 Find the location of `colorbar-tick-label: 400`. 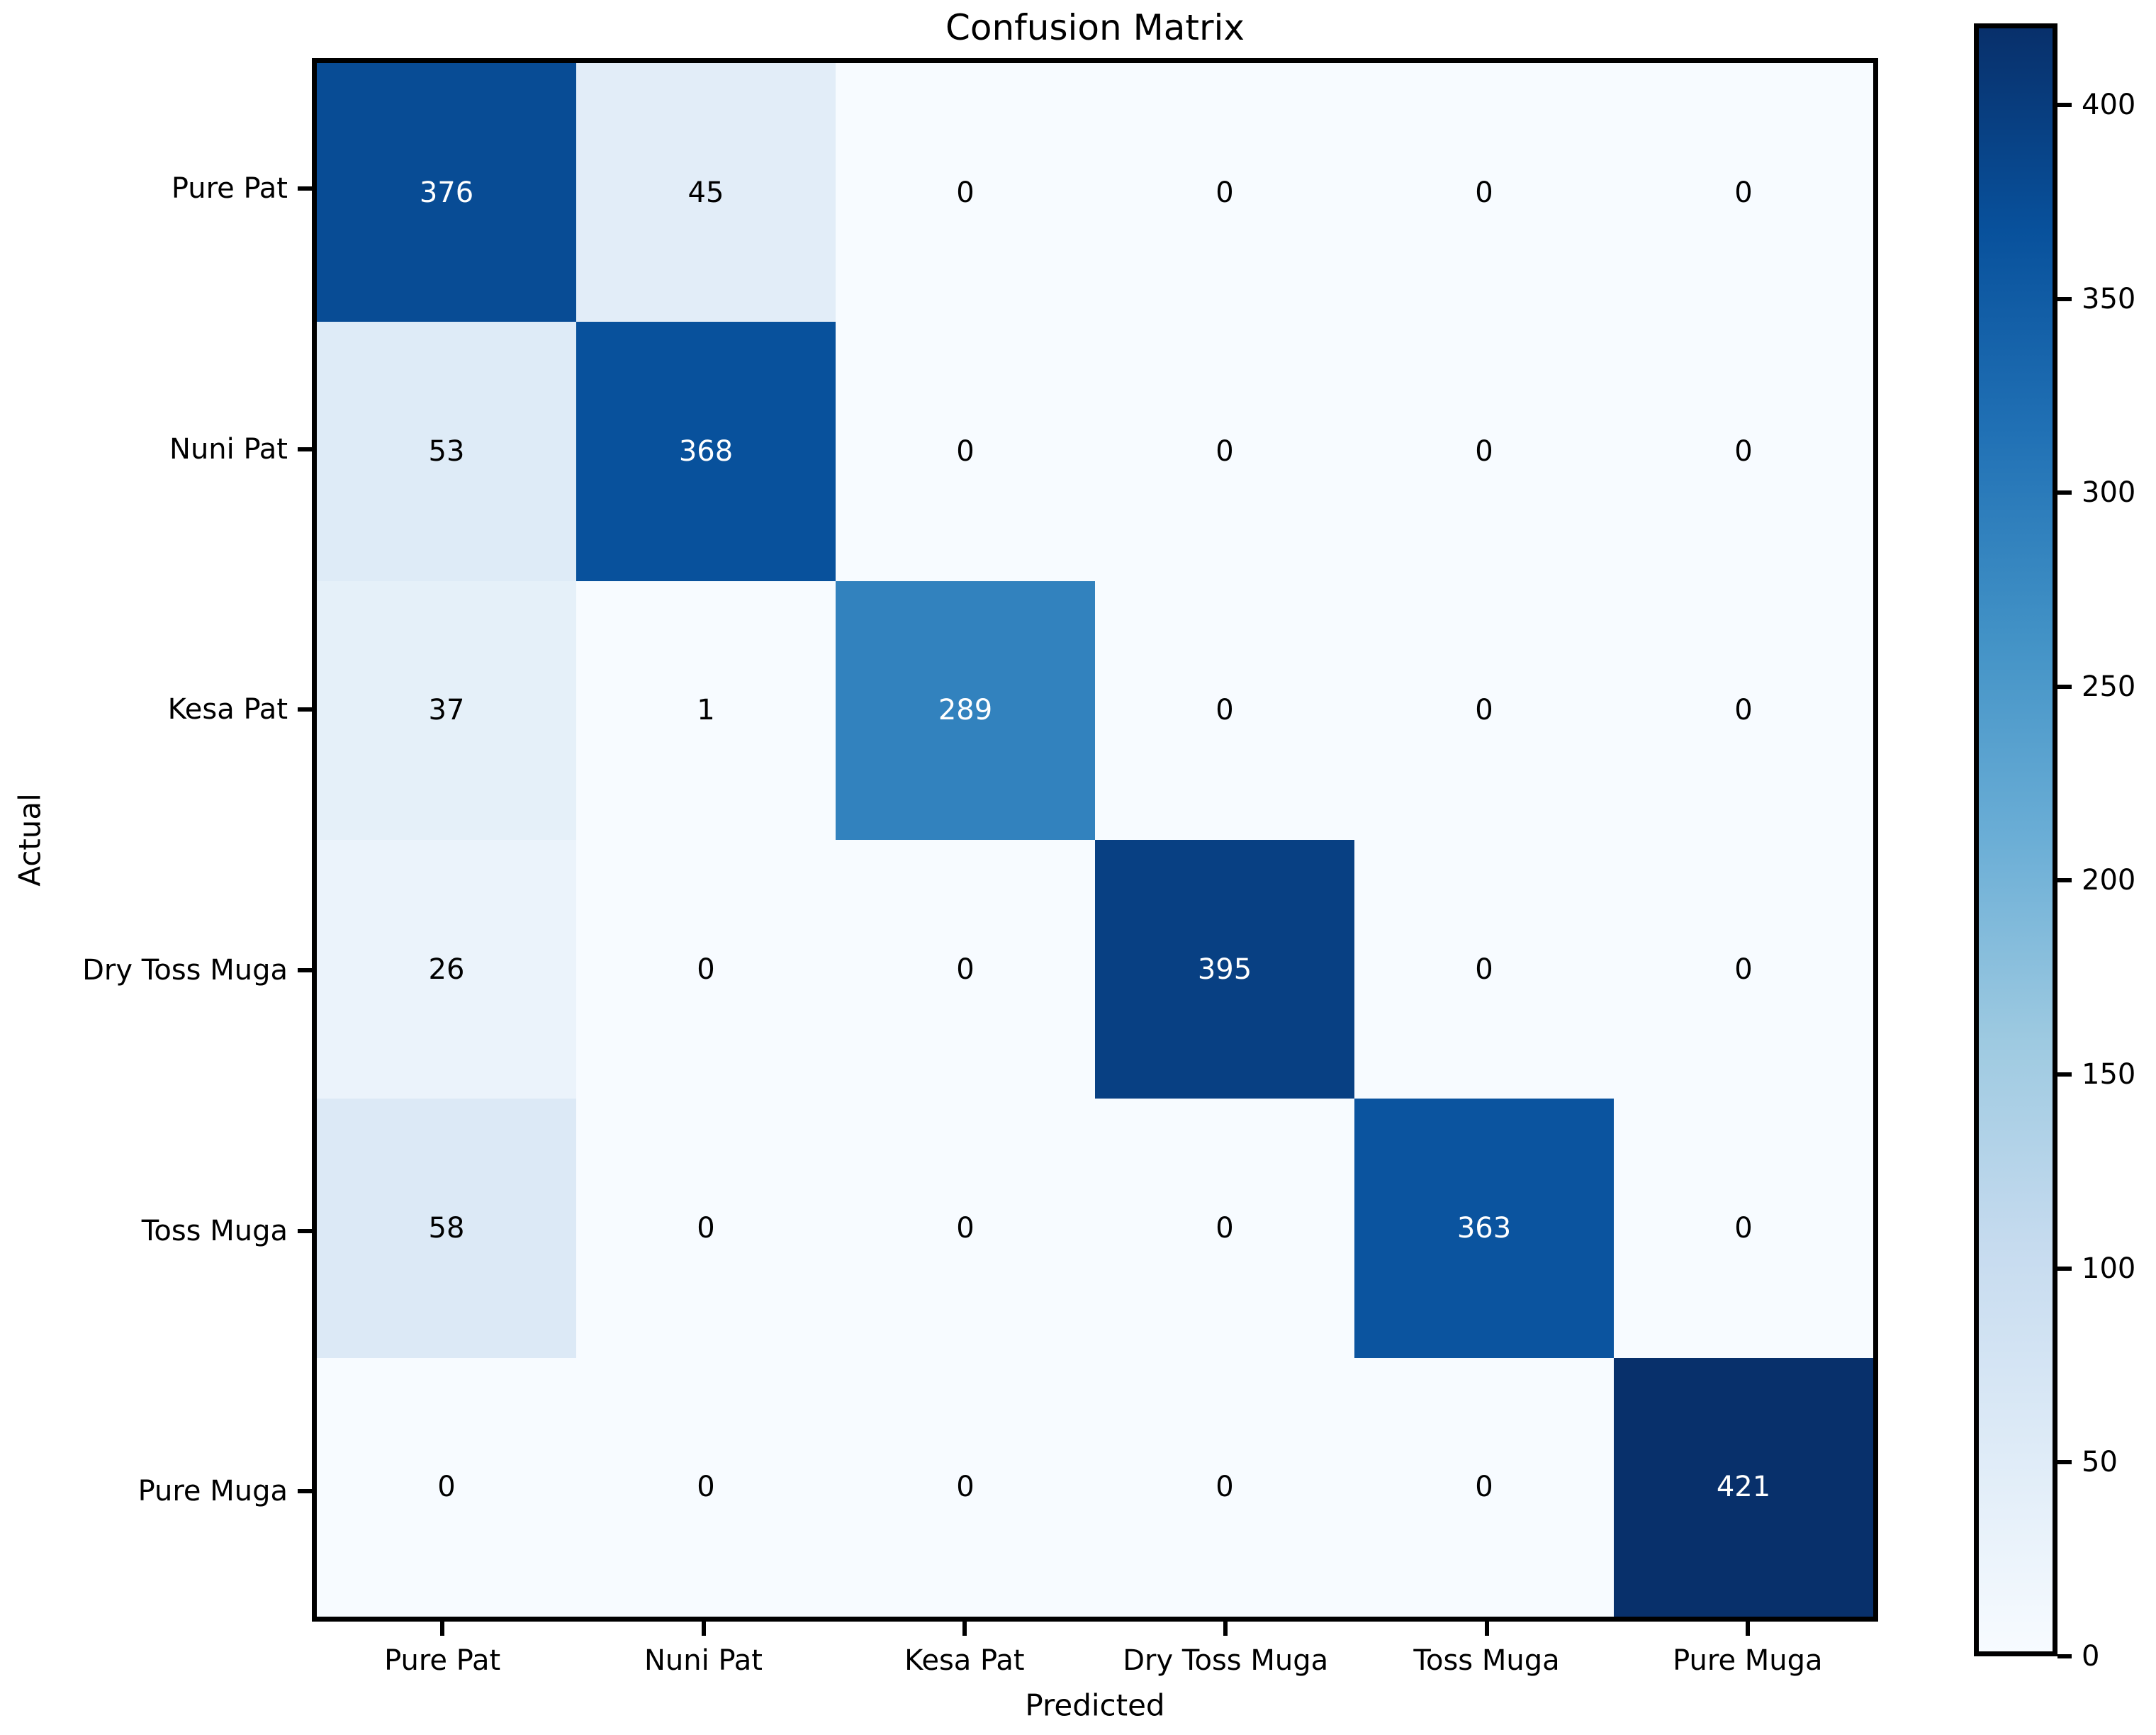

colorbar-tick-label: 400 is located at coordinates (2109, 104).